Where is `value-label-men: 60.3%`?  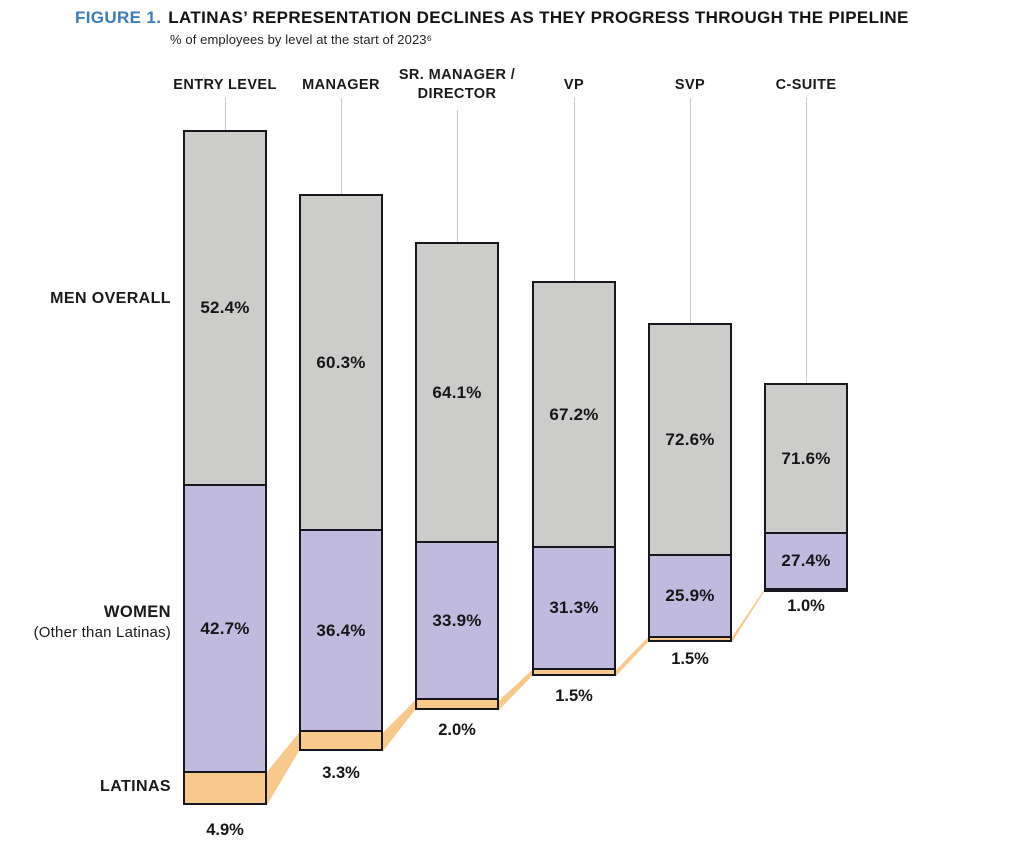
value-label-men: 60.3% is located at coordinates (341, 362).